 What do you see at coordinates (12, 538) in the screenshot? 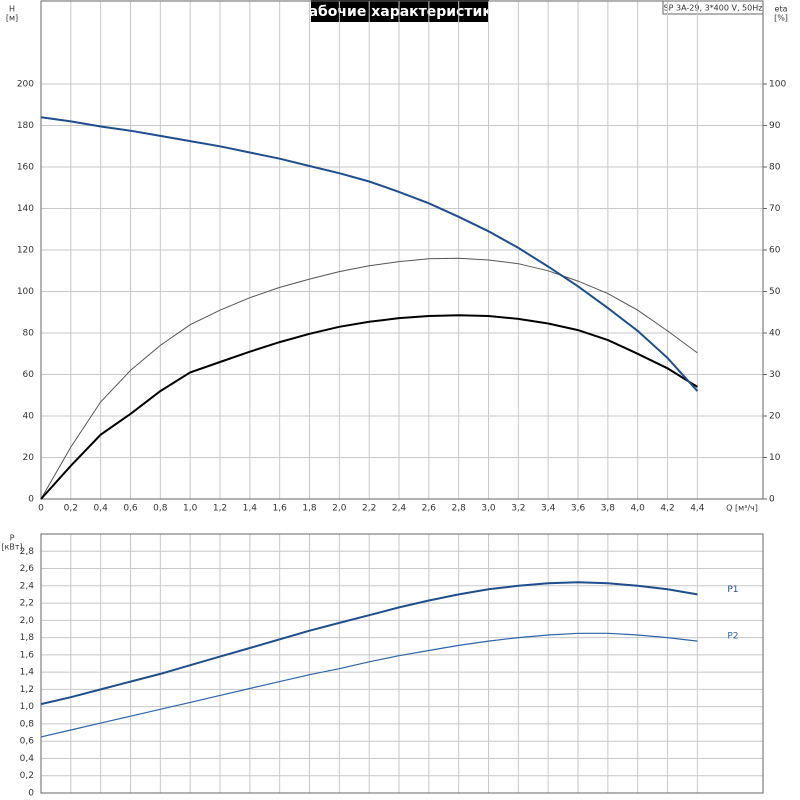
I see `y-axis-label: P` at bounding box center [12, 538].